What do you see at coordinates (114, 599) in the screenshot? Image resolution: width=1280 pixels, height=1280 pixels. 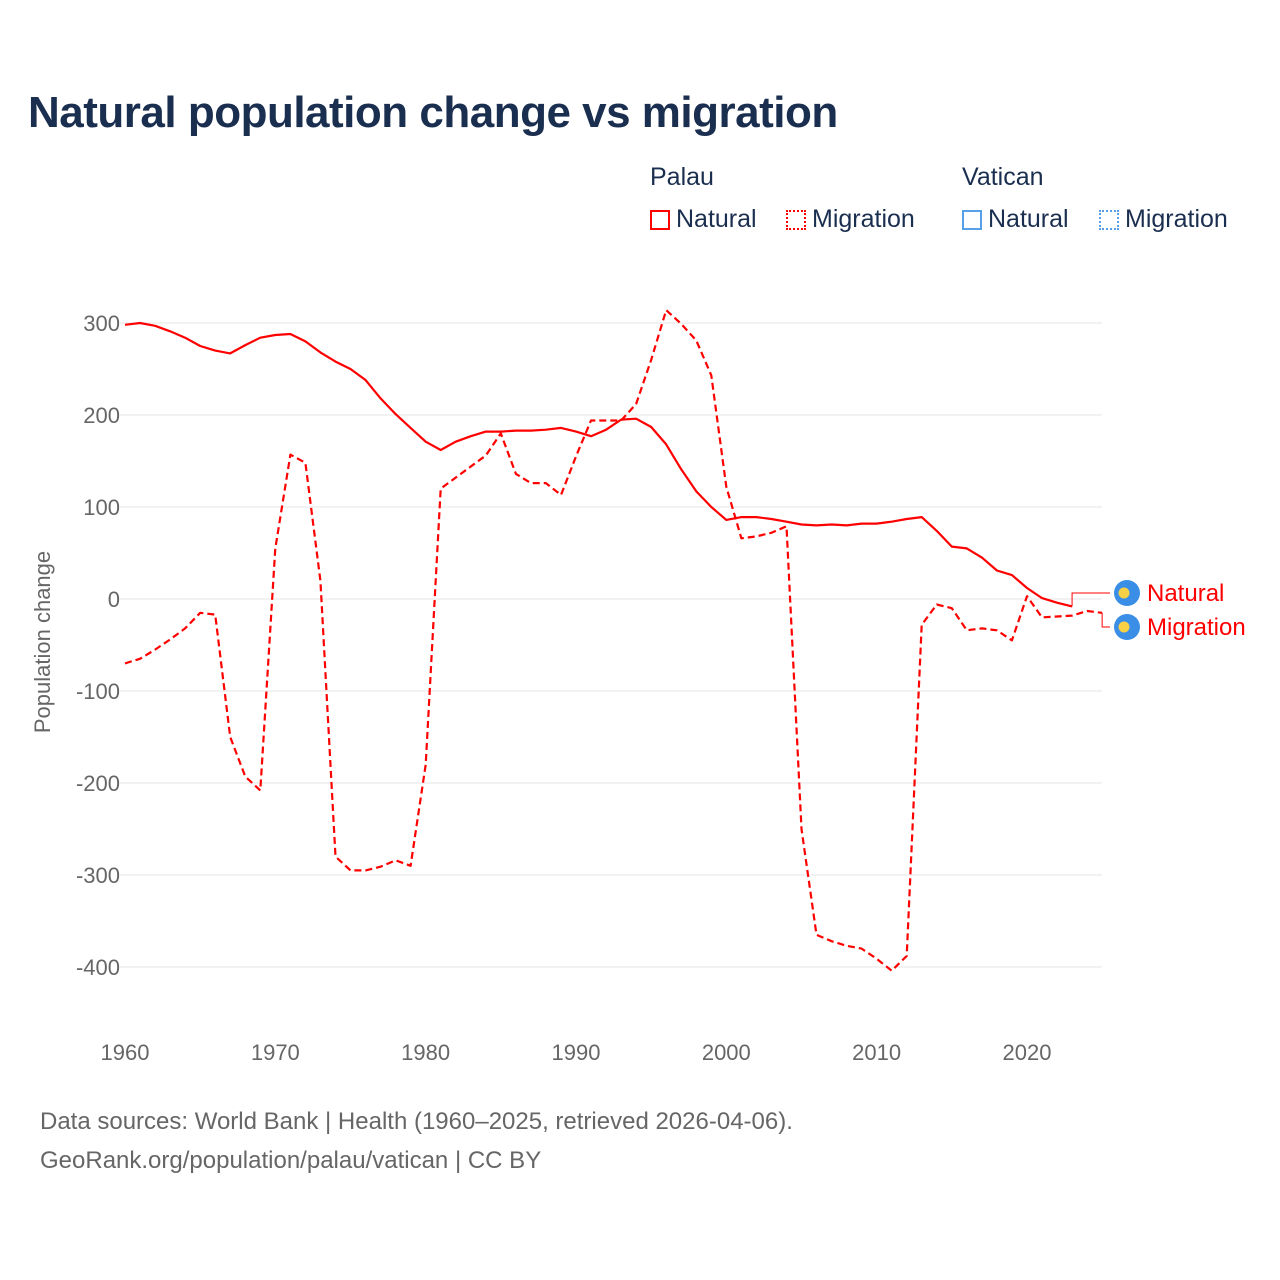 I see `y-tick-label: 0` at bounding box center [114, 599].